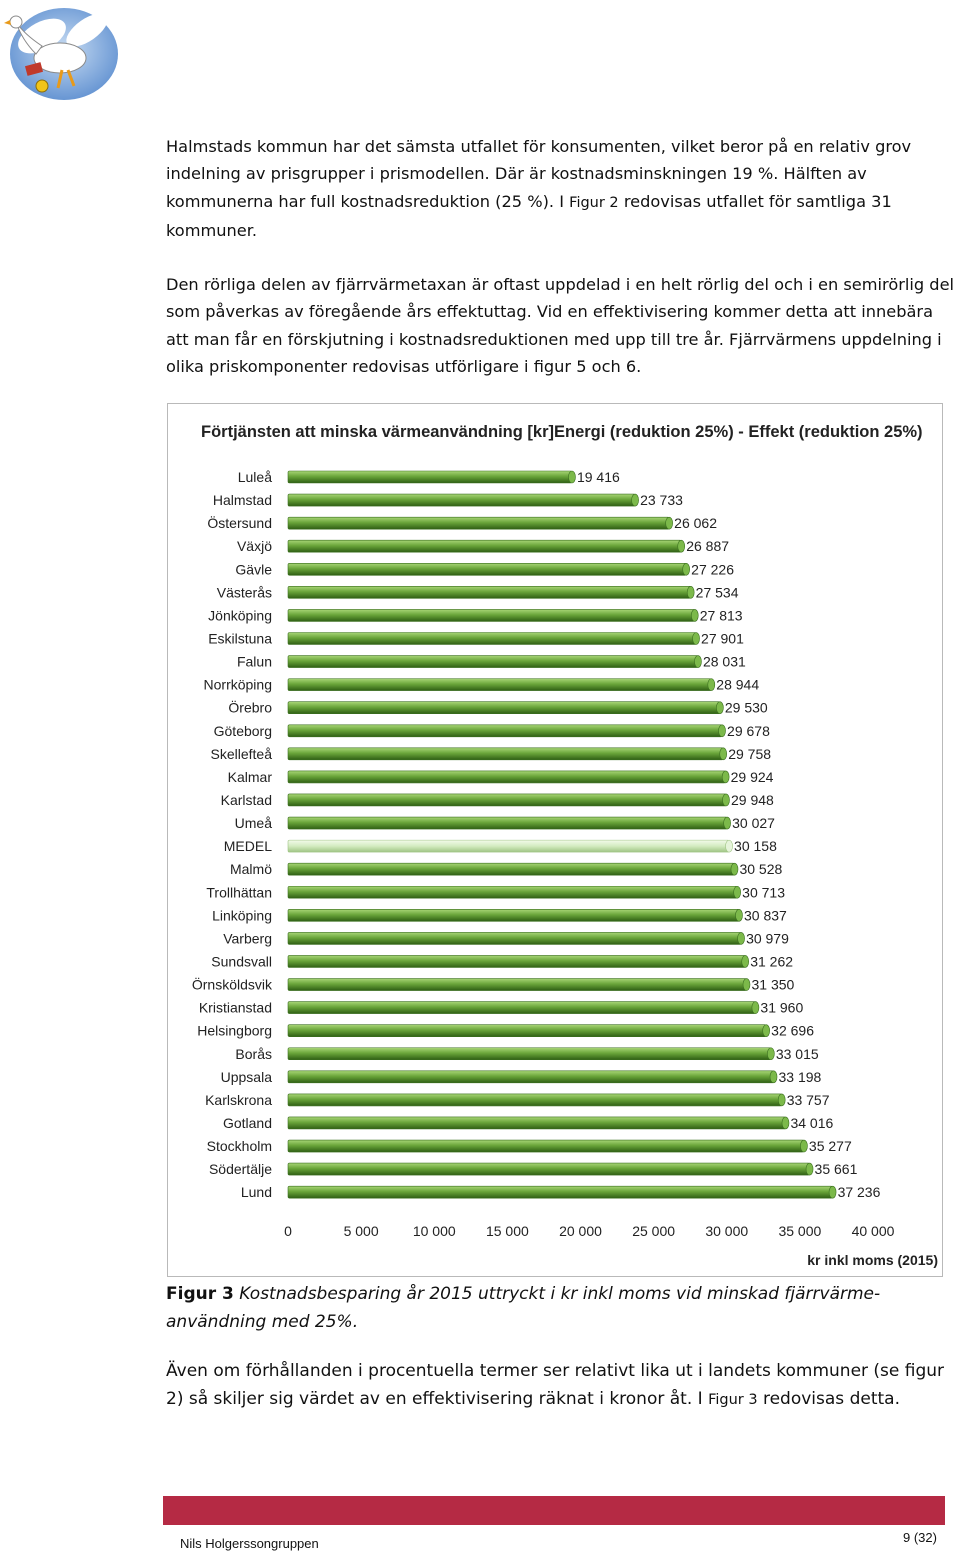 The width and height of the screenshot is (960, 1555). Describe the element at coordinates (239, 892) in the screenshot. I see `category-label: Trollhättan` at that location.